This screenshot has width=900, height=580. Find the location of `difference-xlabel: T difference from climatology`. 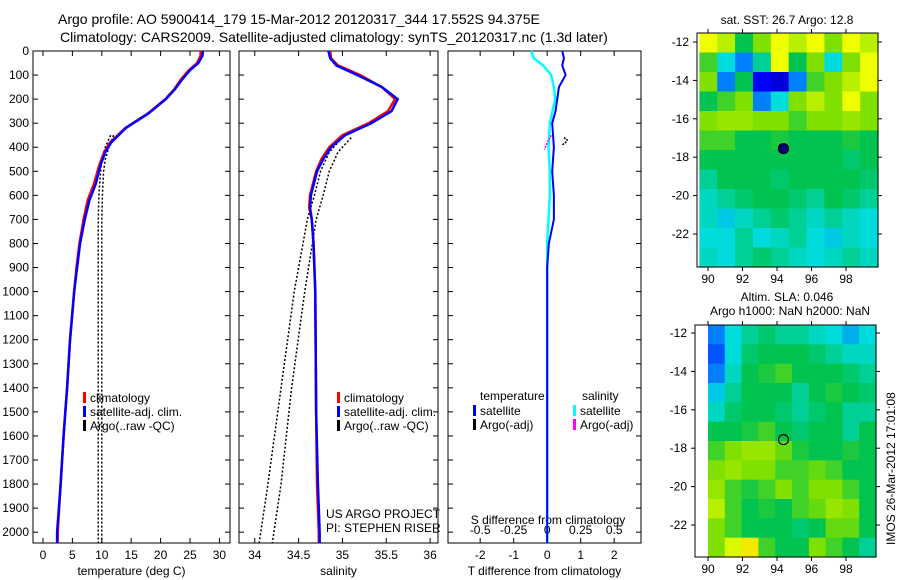

difference-xlabel: T difference from climatology is located at coordinates (545, 571).